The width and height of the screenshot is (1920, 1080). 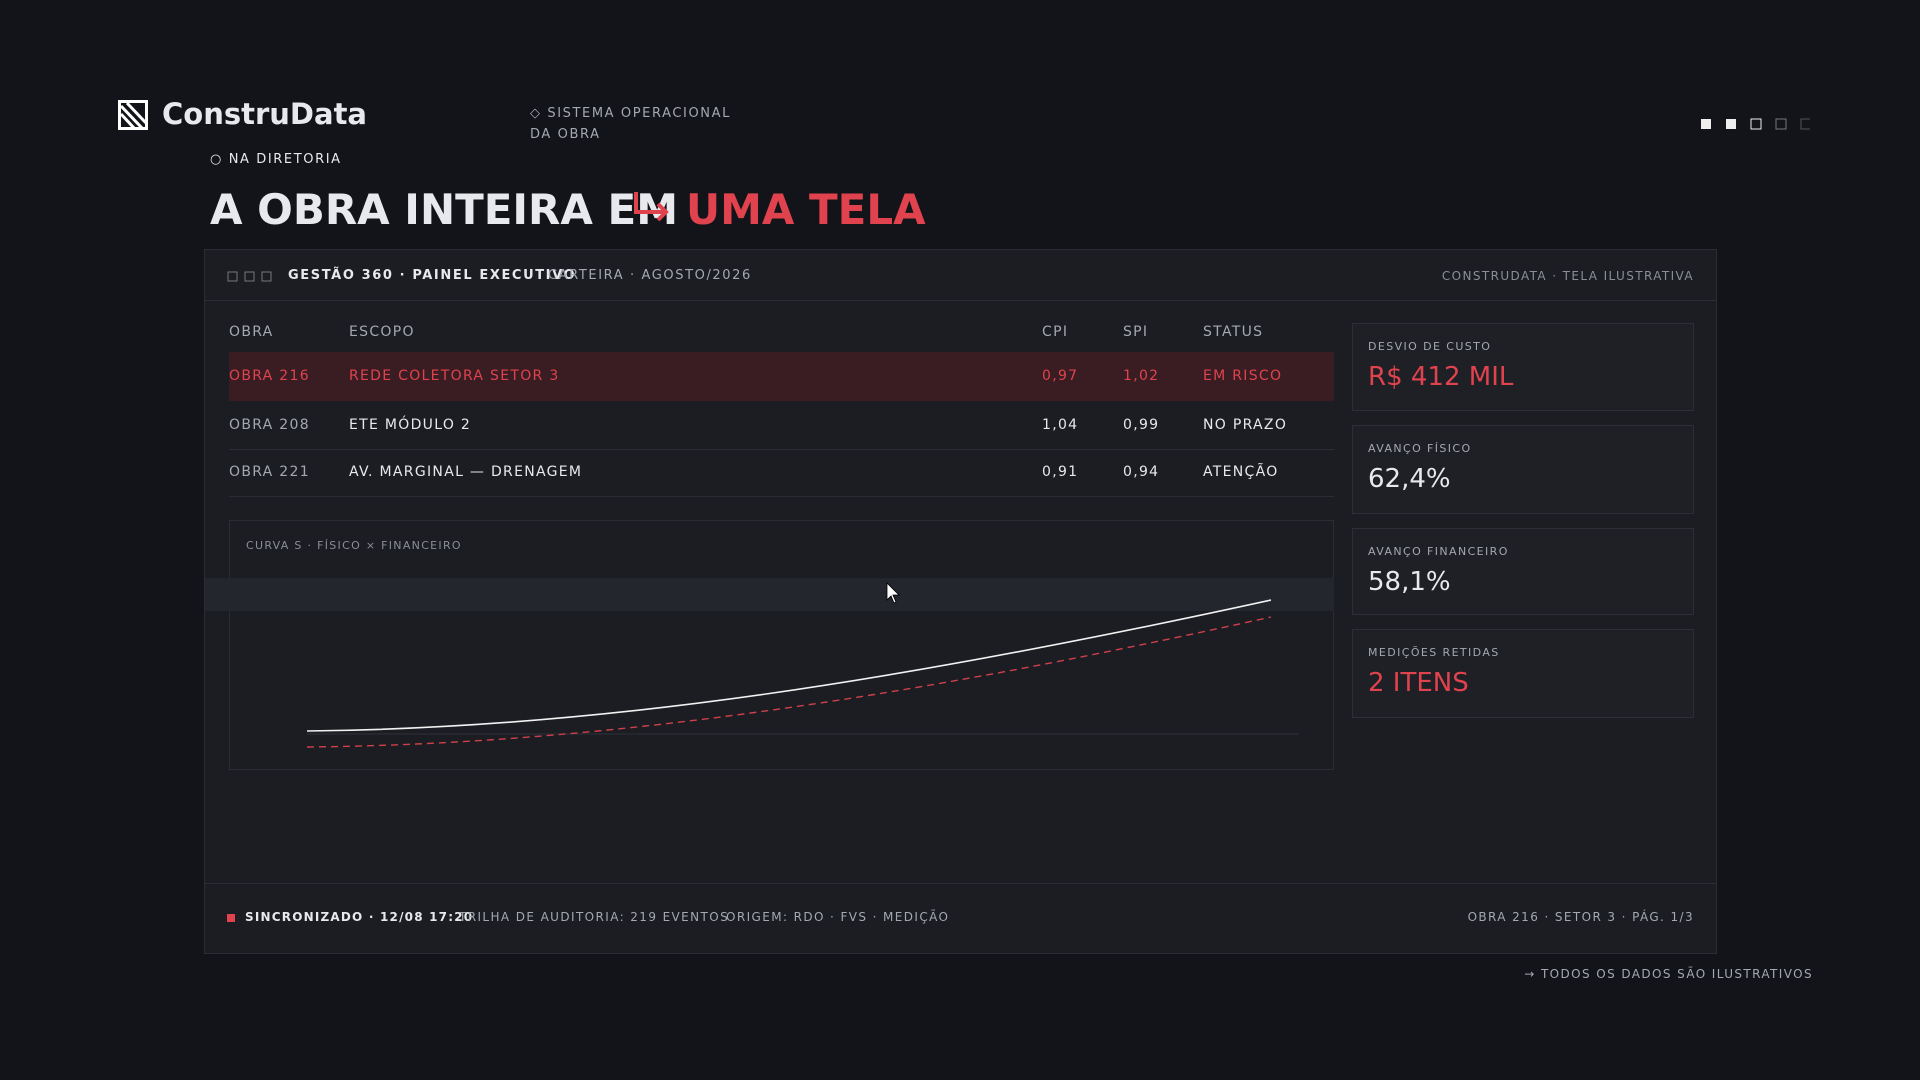 I want to click on cell: ATENÇÃO, so click(x=1241, y=472).